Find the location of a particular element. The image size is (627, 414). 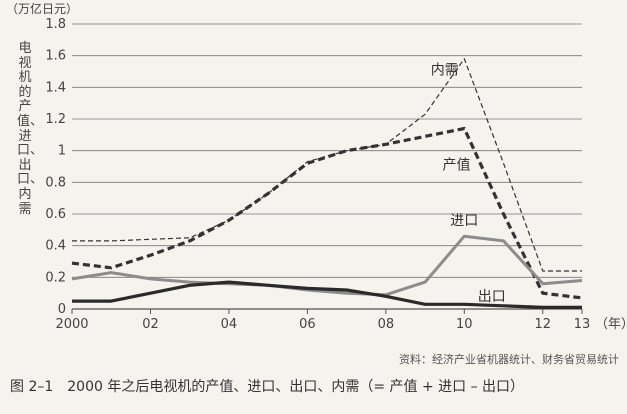

figure-caption-text: 2000 年之后电视机的产值、进口、出口、内需（= 产值 + 进口 – 出口） is located at coordinates (296, 387).